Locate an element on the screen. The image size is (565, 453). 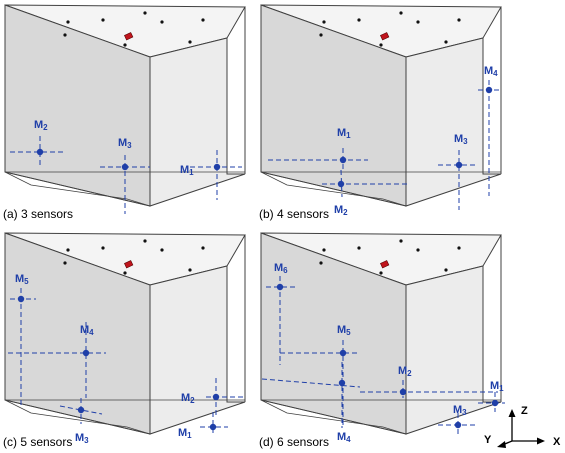
caption-panel-b: (b) 4 sensors is located at coordinates (294, 214).